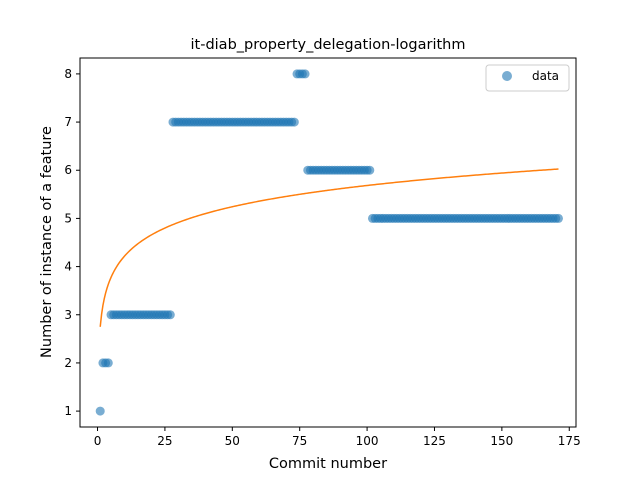 The width and height of the screenshot is (640, 480). Describe the element at coordinates (68, 170) in the screenshot. I see `y-tick-label: 6` at that location.